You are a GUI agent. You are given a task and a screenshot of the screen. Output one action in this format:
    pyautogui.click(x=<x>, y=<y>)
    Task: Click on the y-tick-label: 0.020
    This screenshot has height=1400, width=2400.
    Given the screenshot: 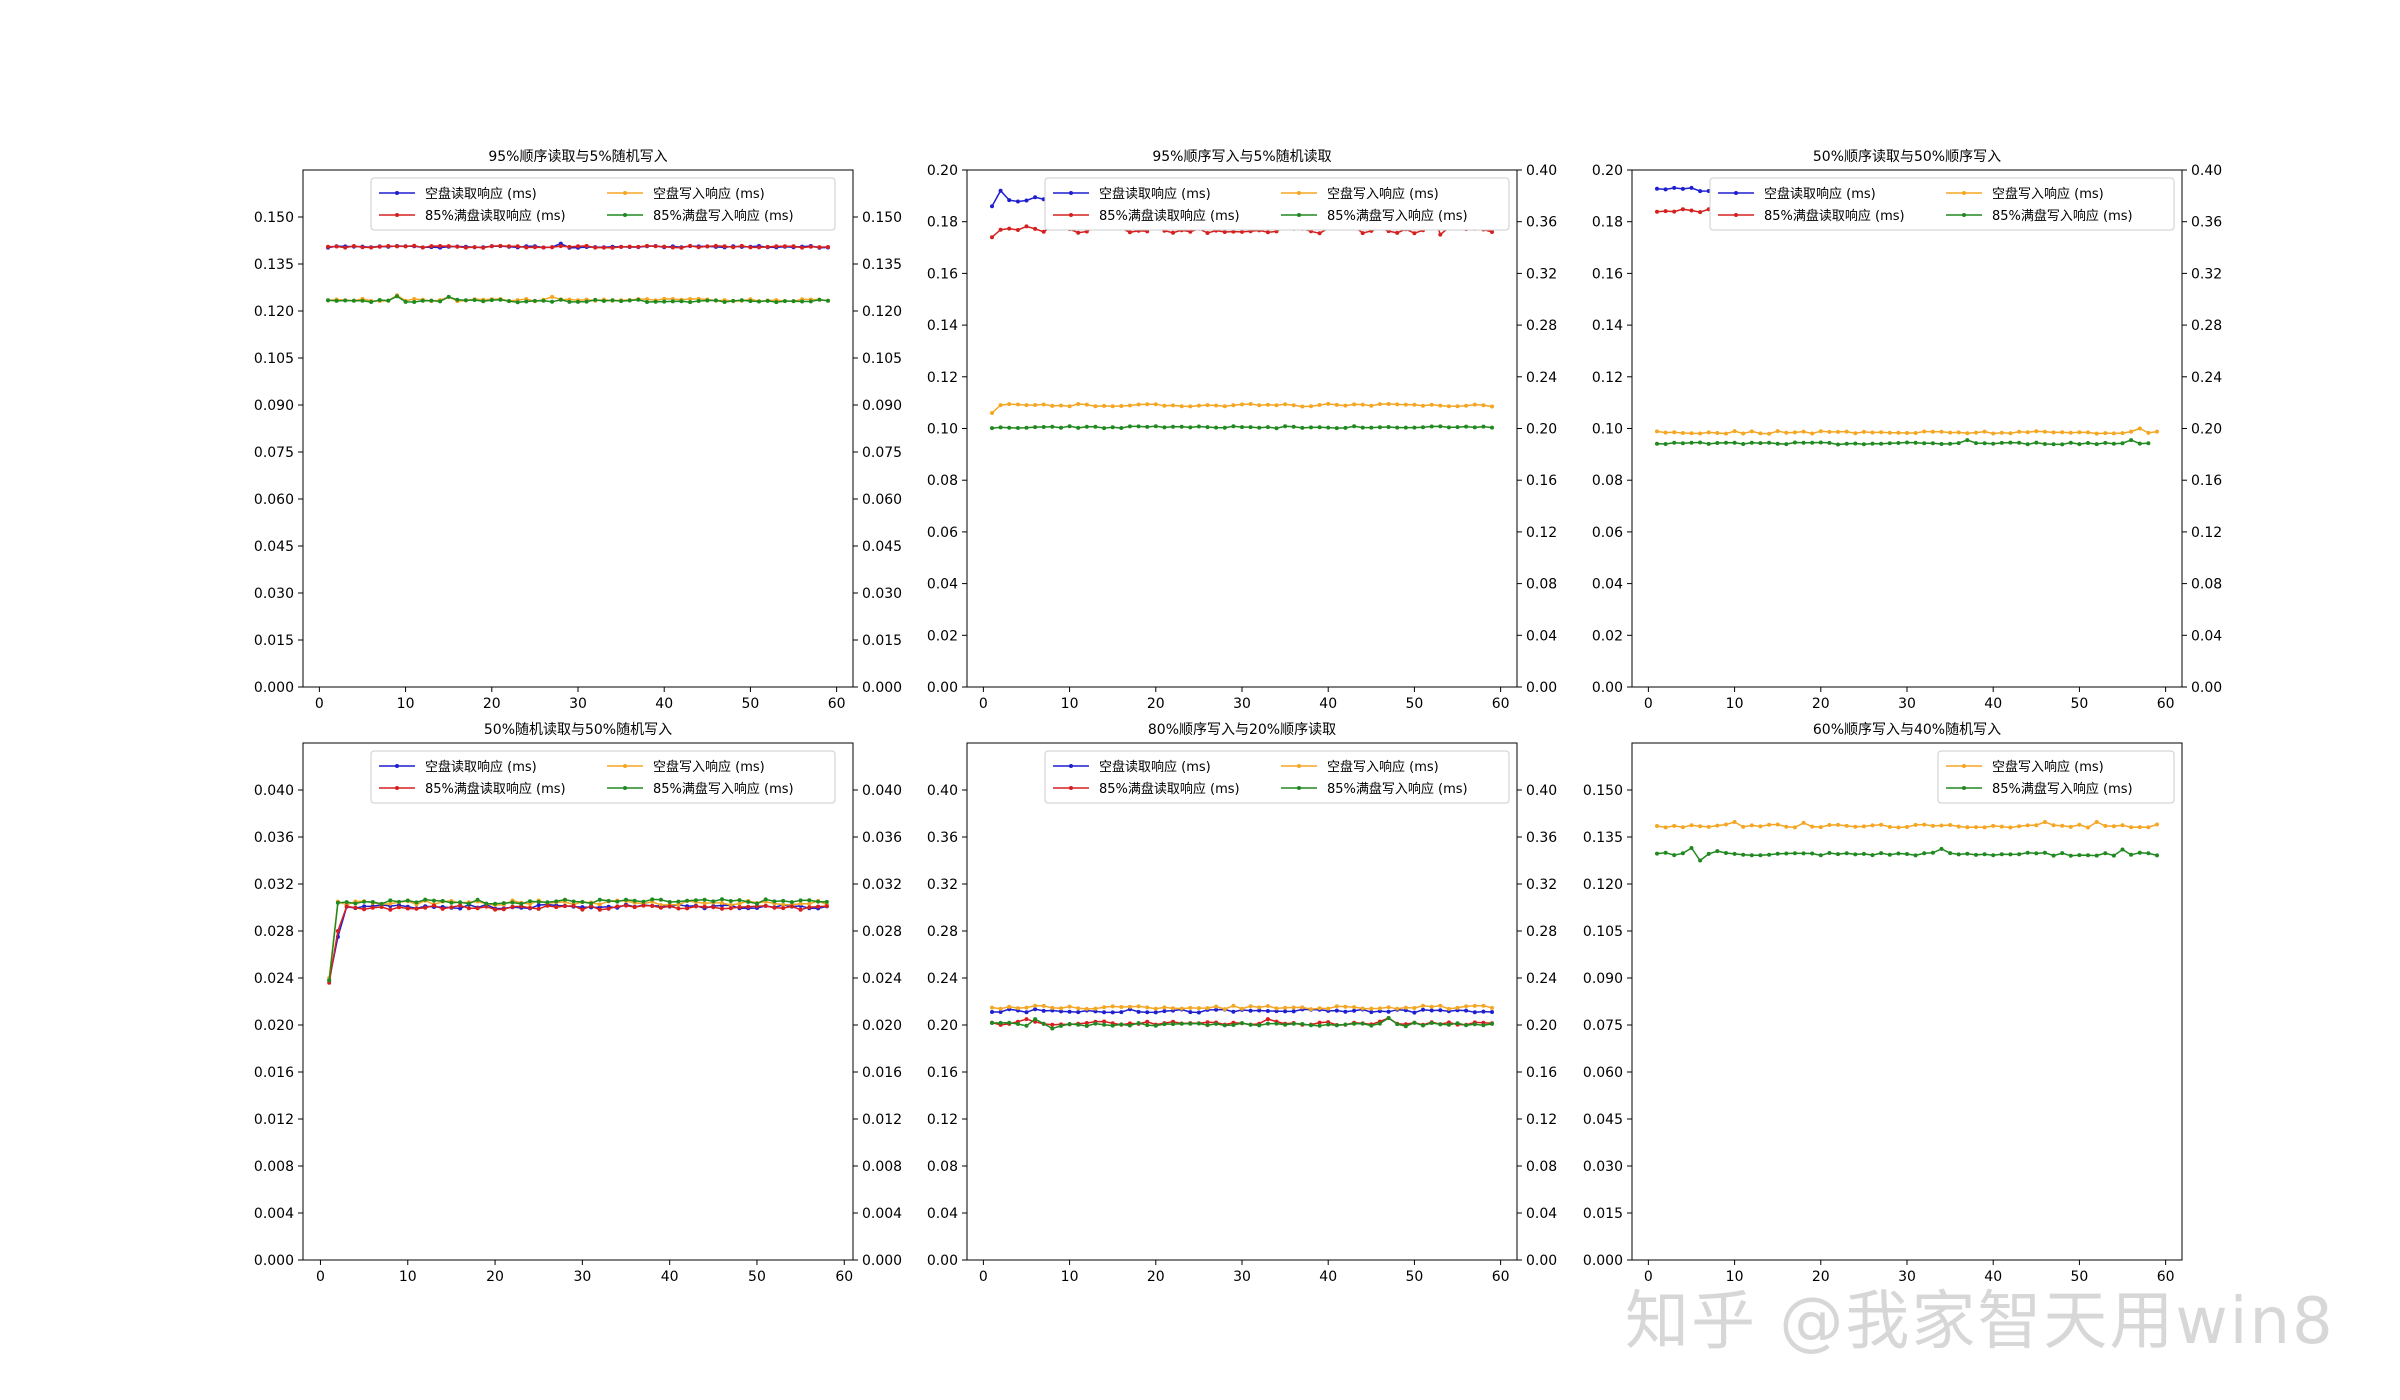 What is the action you would take?
    pyautogui.click(x=274, y=1026)
    